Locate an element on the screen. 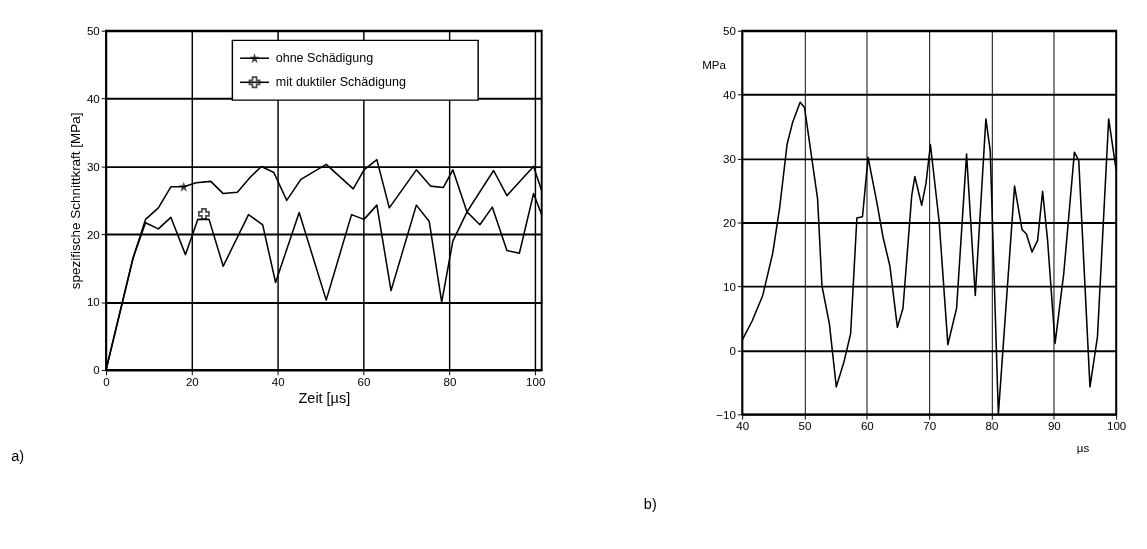  x-tick-label: 0 is located at coordinates (106, 381).